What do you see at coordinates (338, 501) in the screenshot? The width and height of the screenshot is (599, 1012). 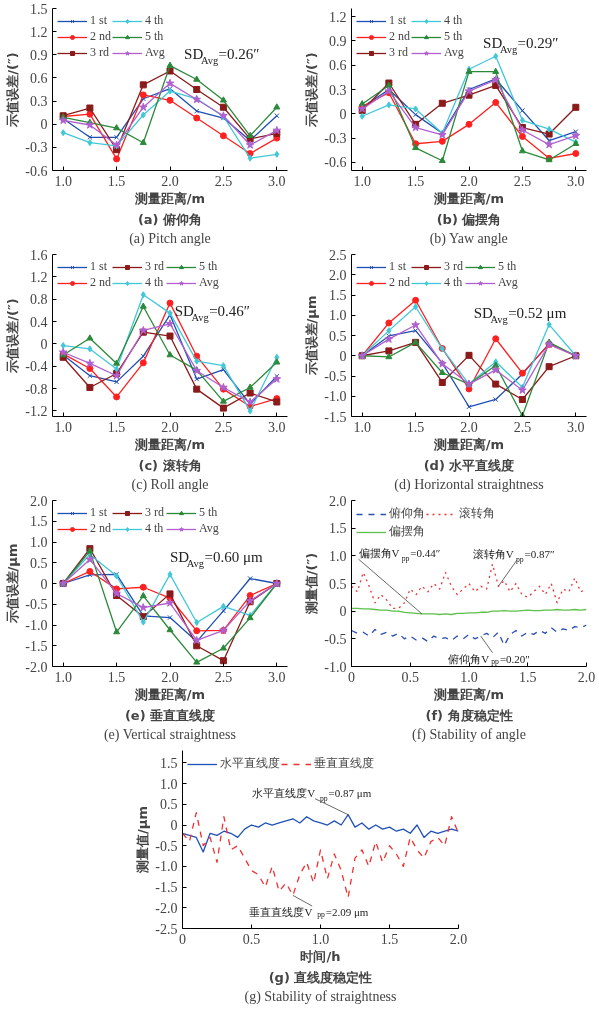 I see `y-tick-label: 2.0` at bounding box center [338, 501].